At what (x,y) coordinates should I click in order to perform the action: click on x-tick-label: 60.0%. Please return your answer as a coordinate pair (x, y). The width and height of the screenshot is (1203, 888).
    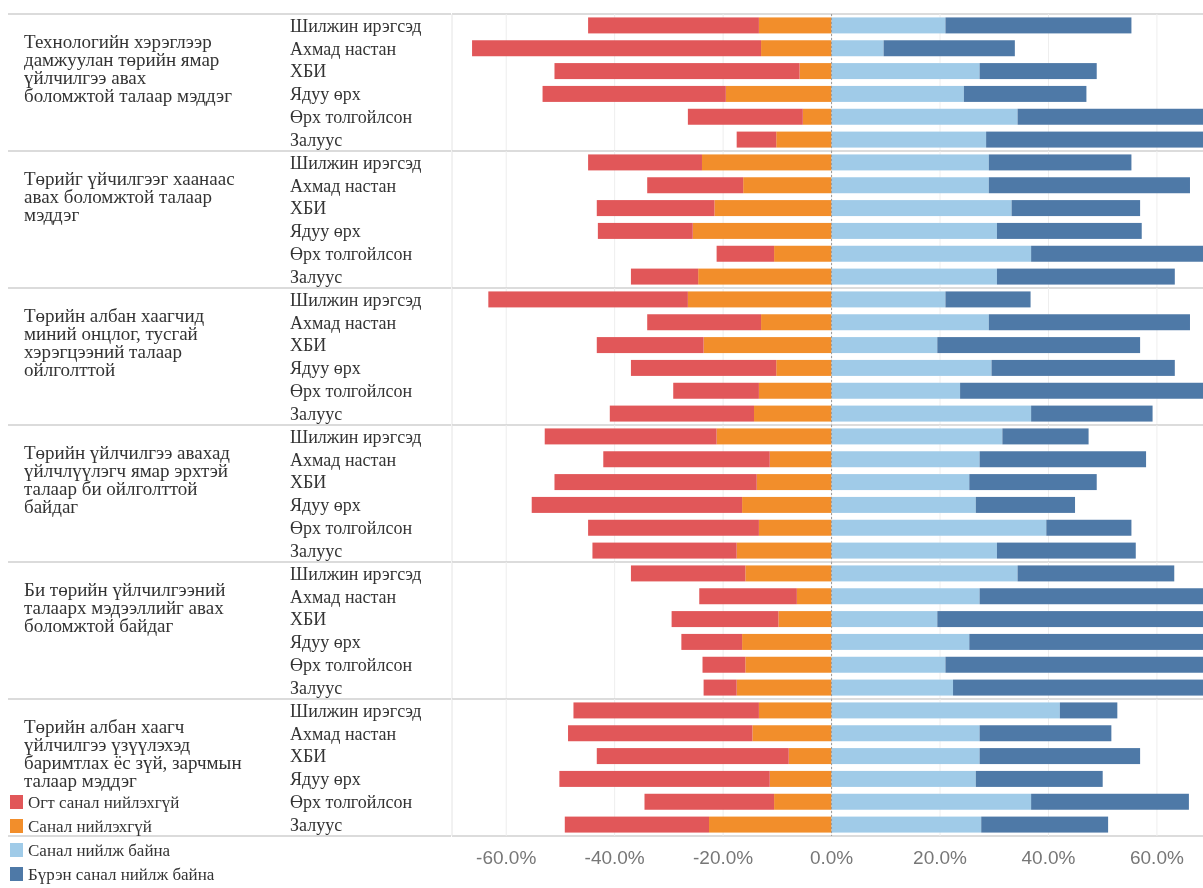
    Looking at the image, I should click on (1156, 857).